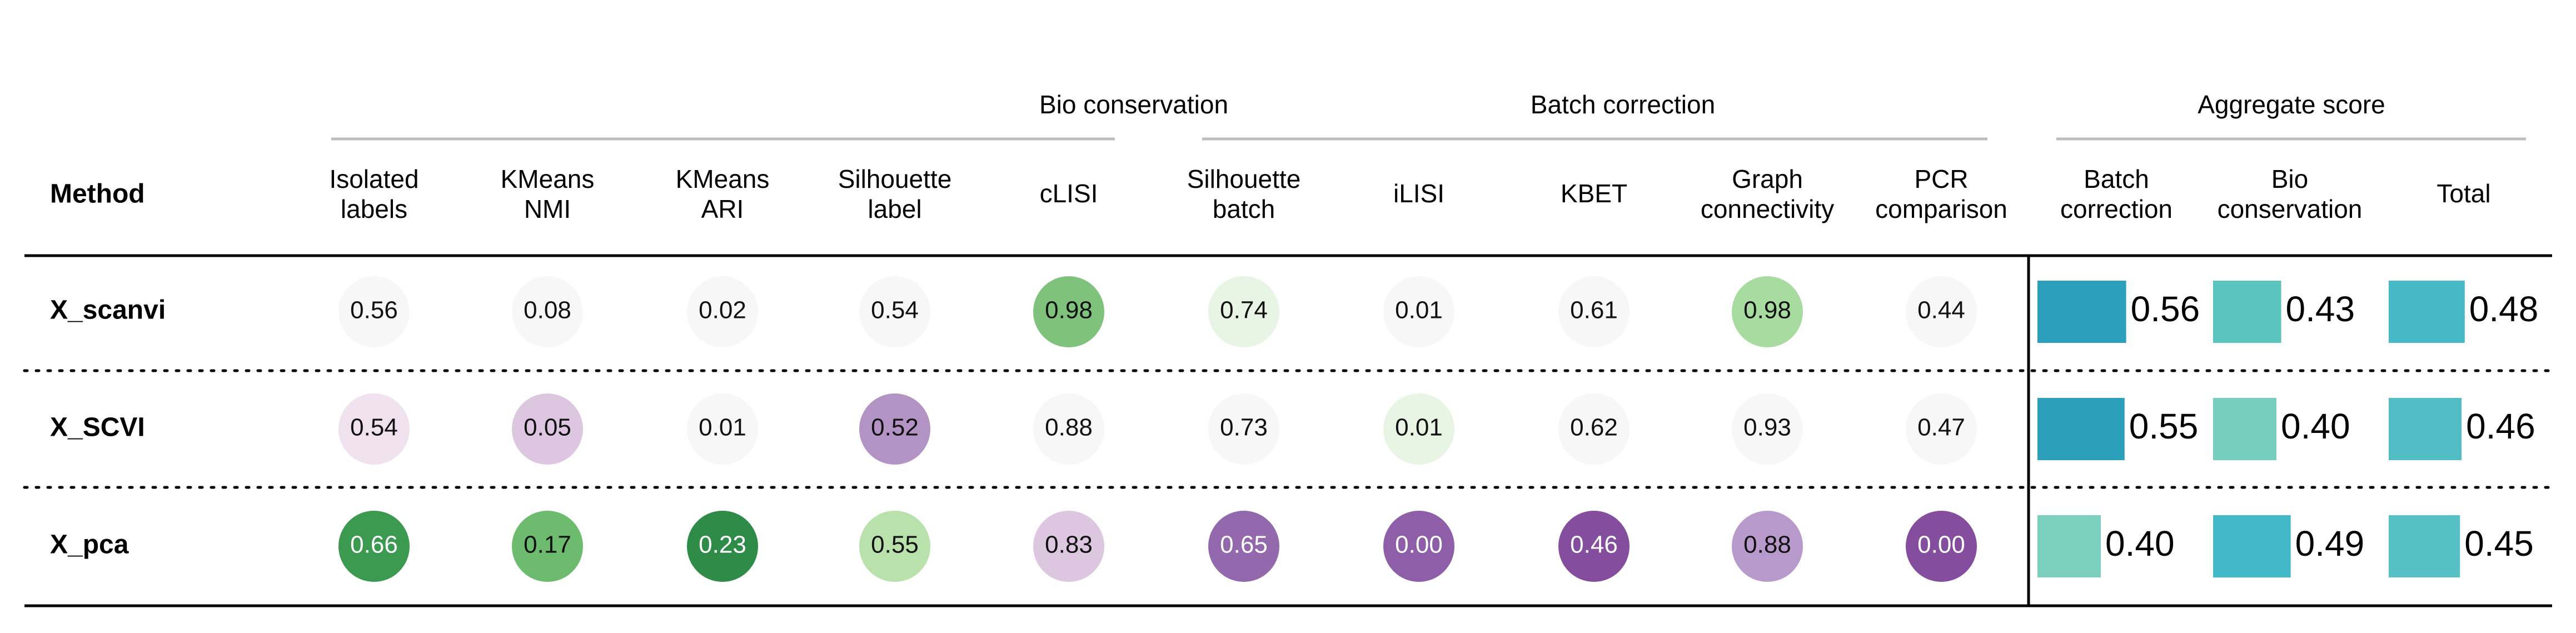  I want to click on score-label: 0.62, so click(1594, 427).